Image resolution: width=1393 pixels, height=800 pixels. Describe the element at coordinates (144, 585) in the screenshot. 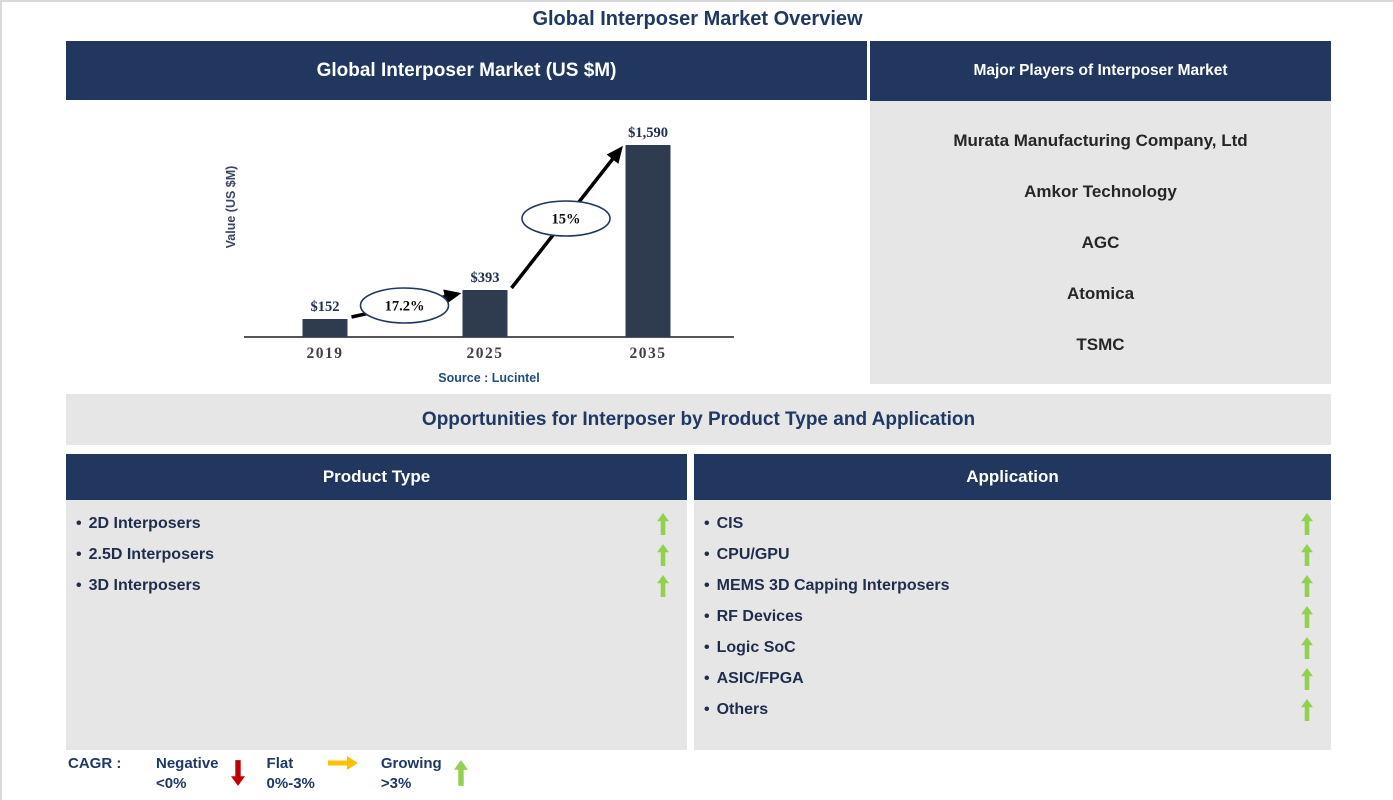

I see `list-item-label: 3D Interposers` at that location.